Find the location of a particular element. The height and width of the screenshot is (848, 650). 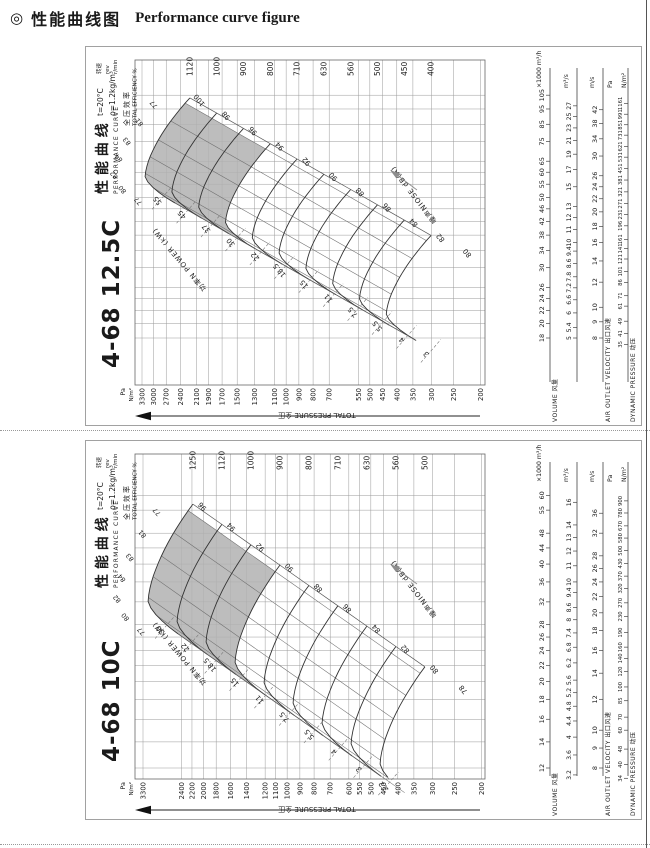

svg-text: 34 is located at coordinates (621, 777).